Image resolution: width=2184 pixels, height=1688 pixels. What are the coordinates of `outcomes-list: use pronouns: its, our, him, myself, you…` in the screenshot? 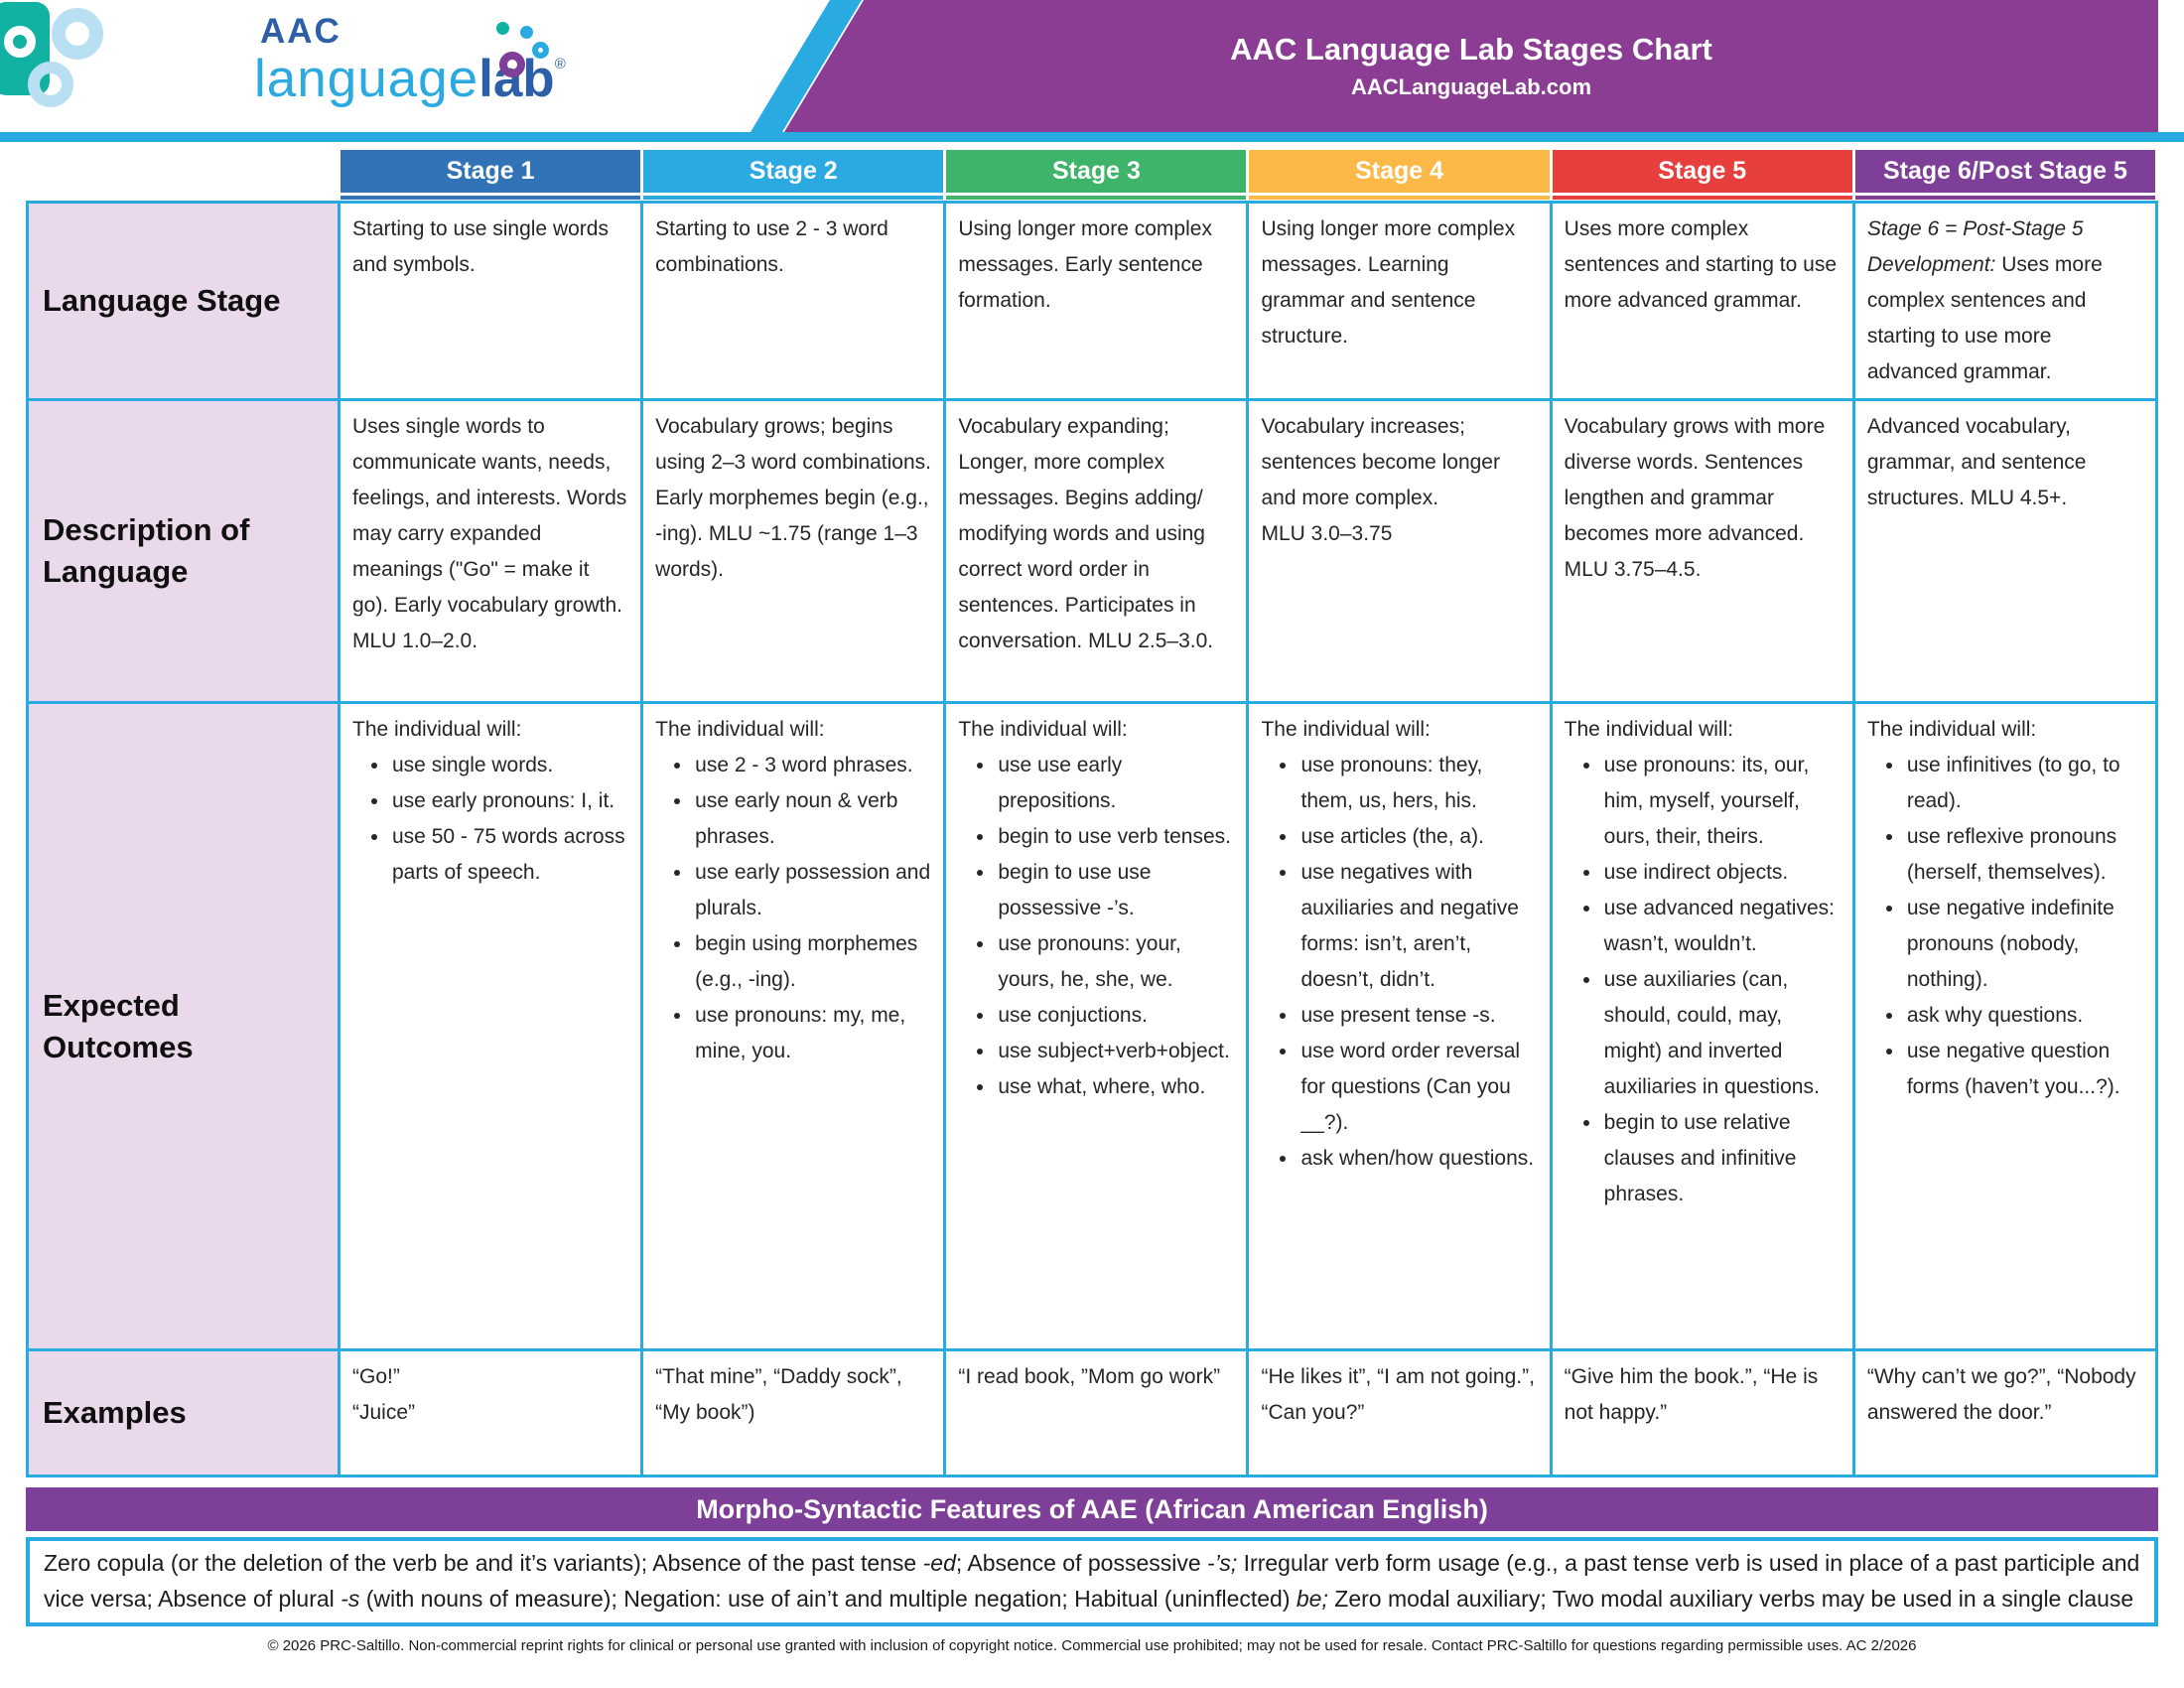 It's located at (1703, 980).